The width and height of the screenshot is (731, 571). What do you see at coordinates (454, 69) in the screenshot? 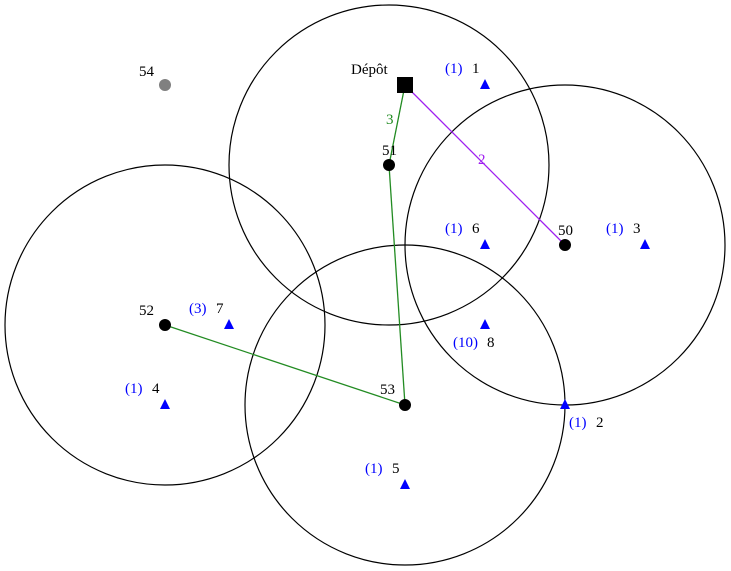
I see `customer-demand-1: (1)` at bounding box center [454, 69].